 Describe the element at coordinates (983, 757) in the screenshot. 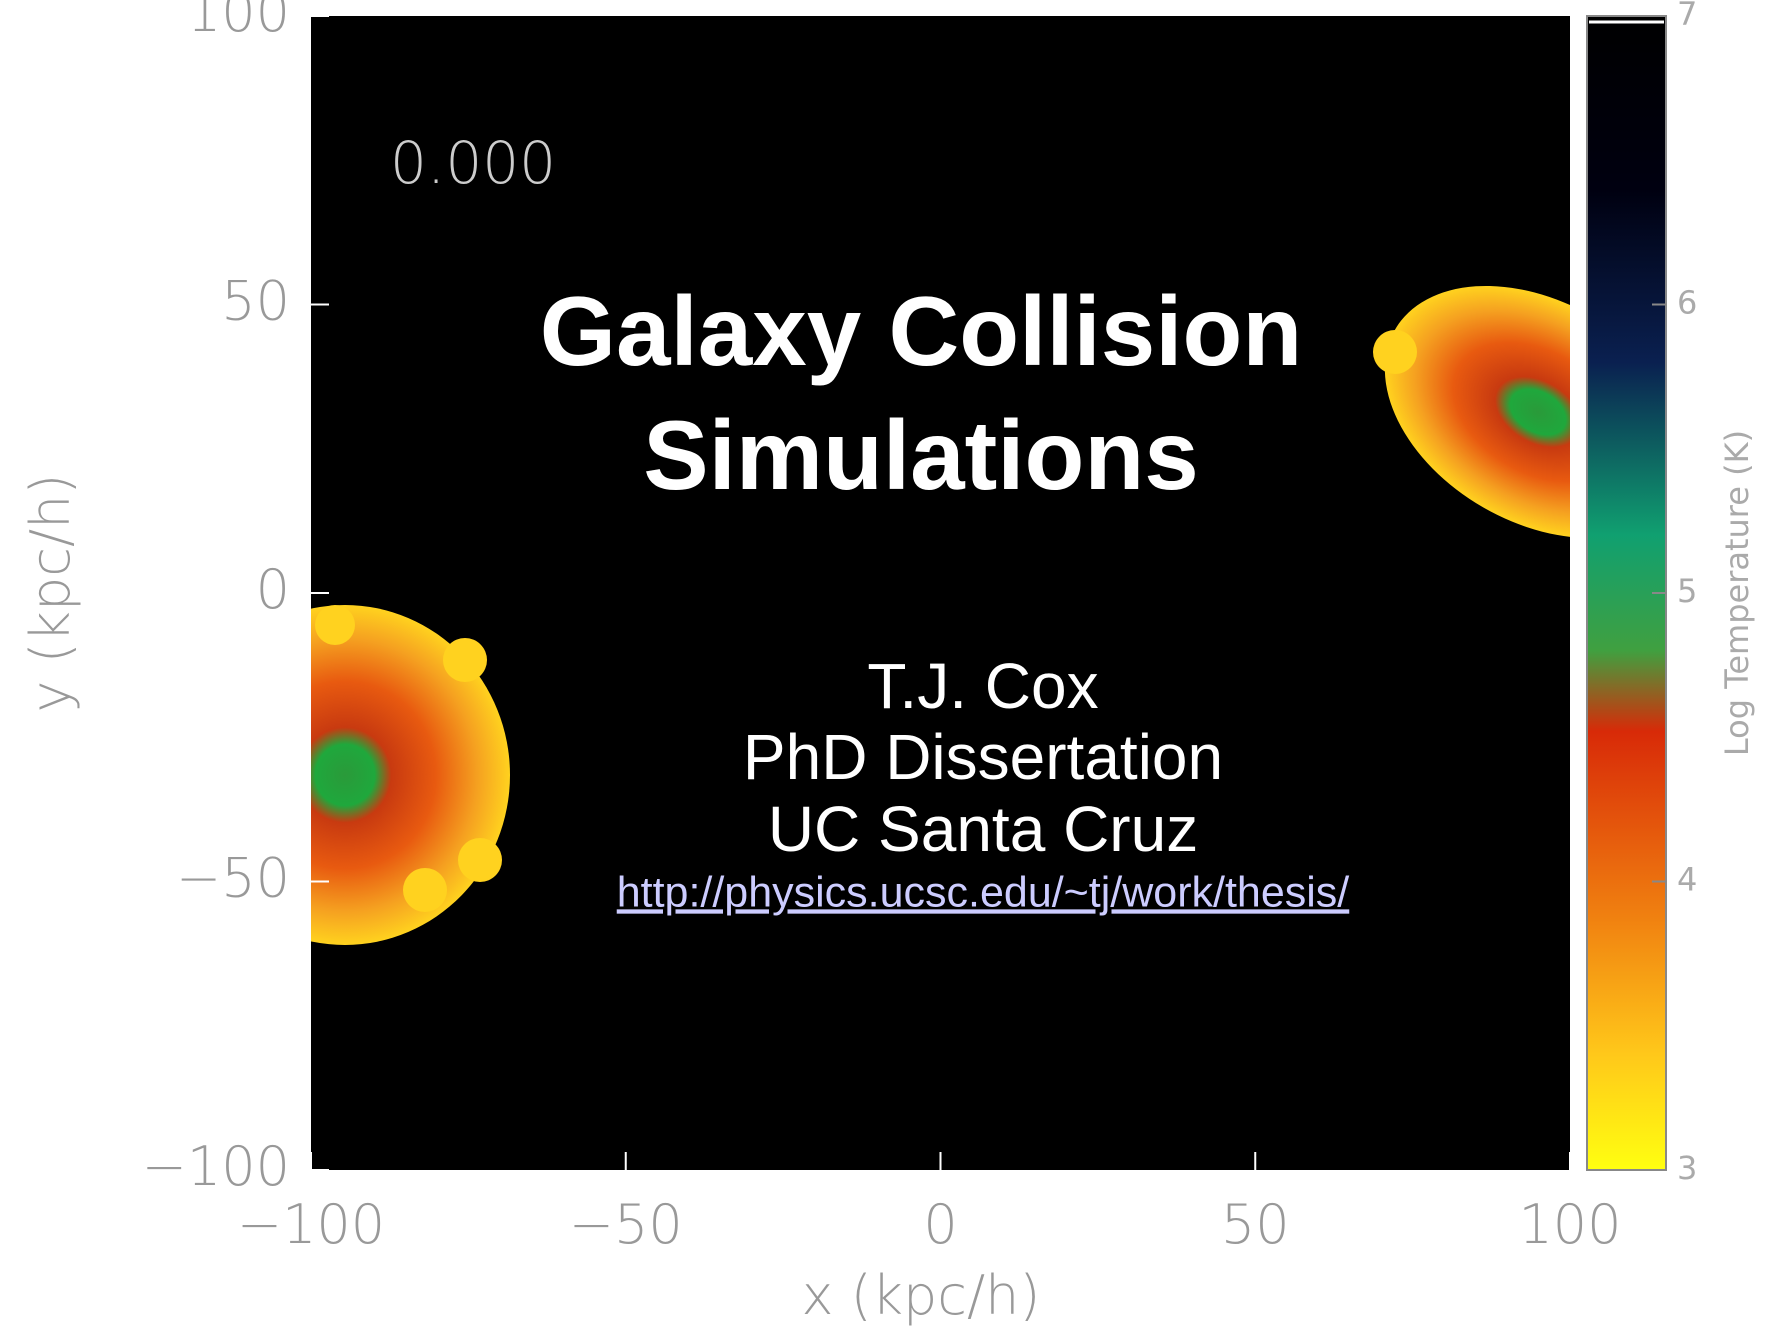

I see `subtitle: PhD Dissertation` at that location.